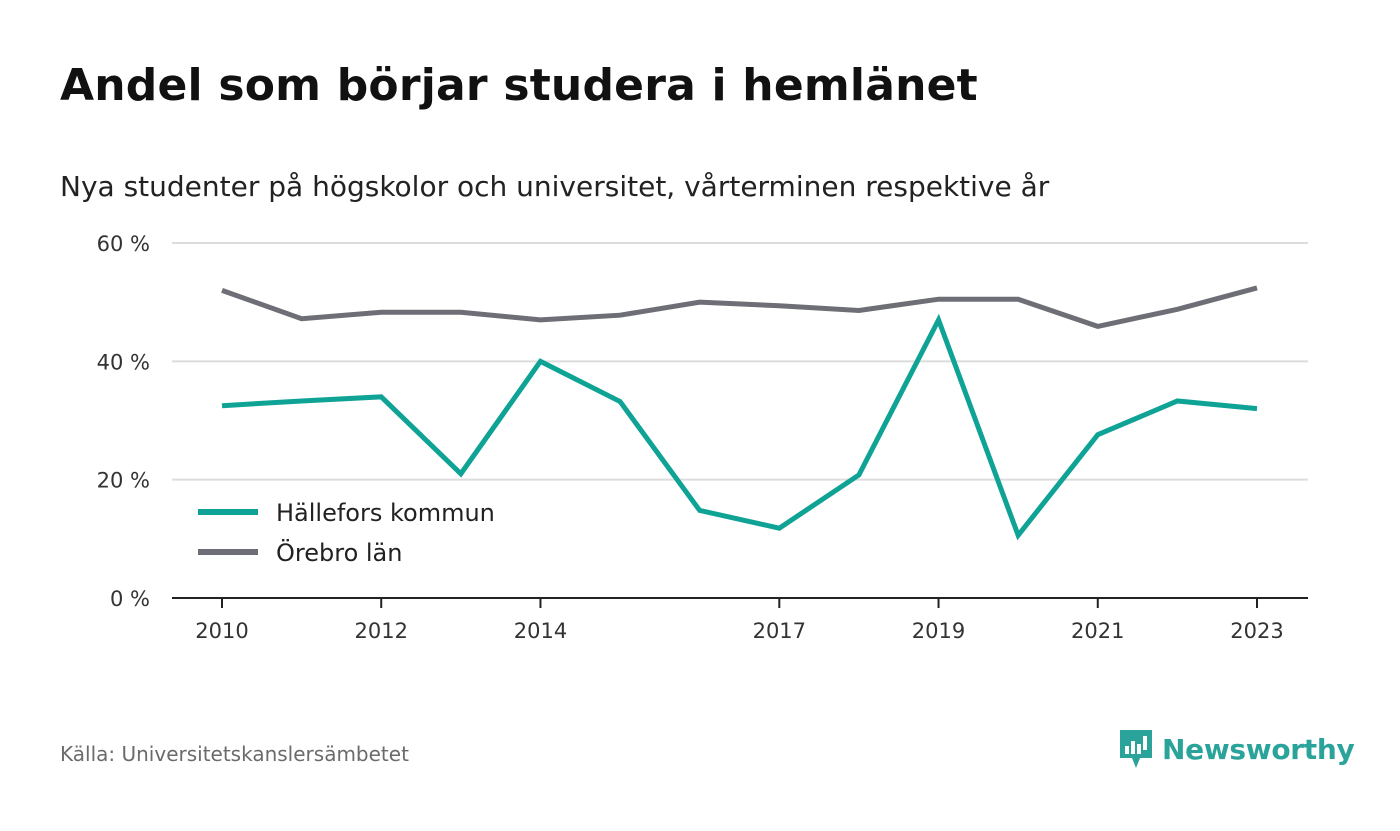 This screenshot has height=831, width=1400. I want to click on chart-title: Andel som börjar studera i hemlänet, so click(519, 85).